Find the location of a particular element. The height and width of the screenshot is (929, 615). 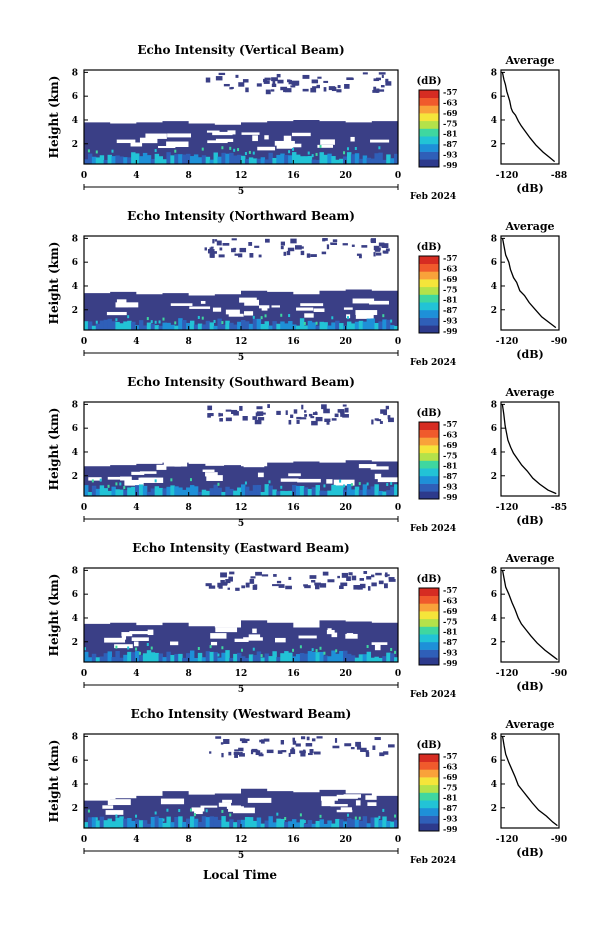

colorbar-tick-label: -75 is located at coordinates (450, 123).